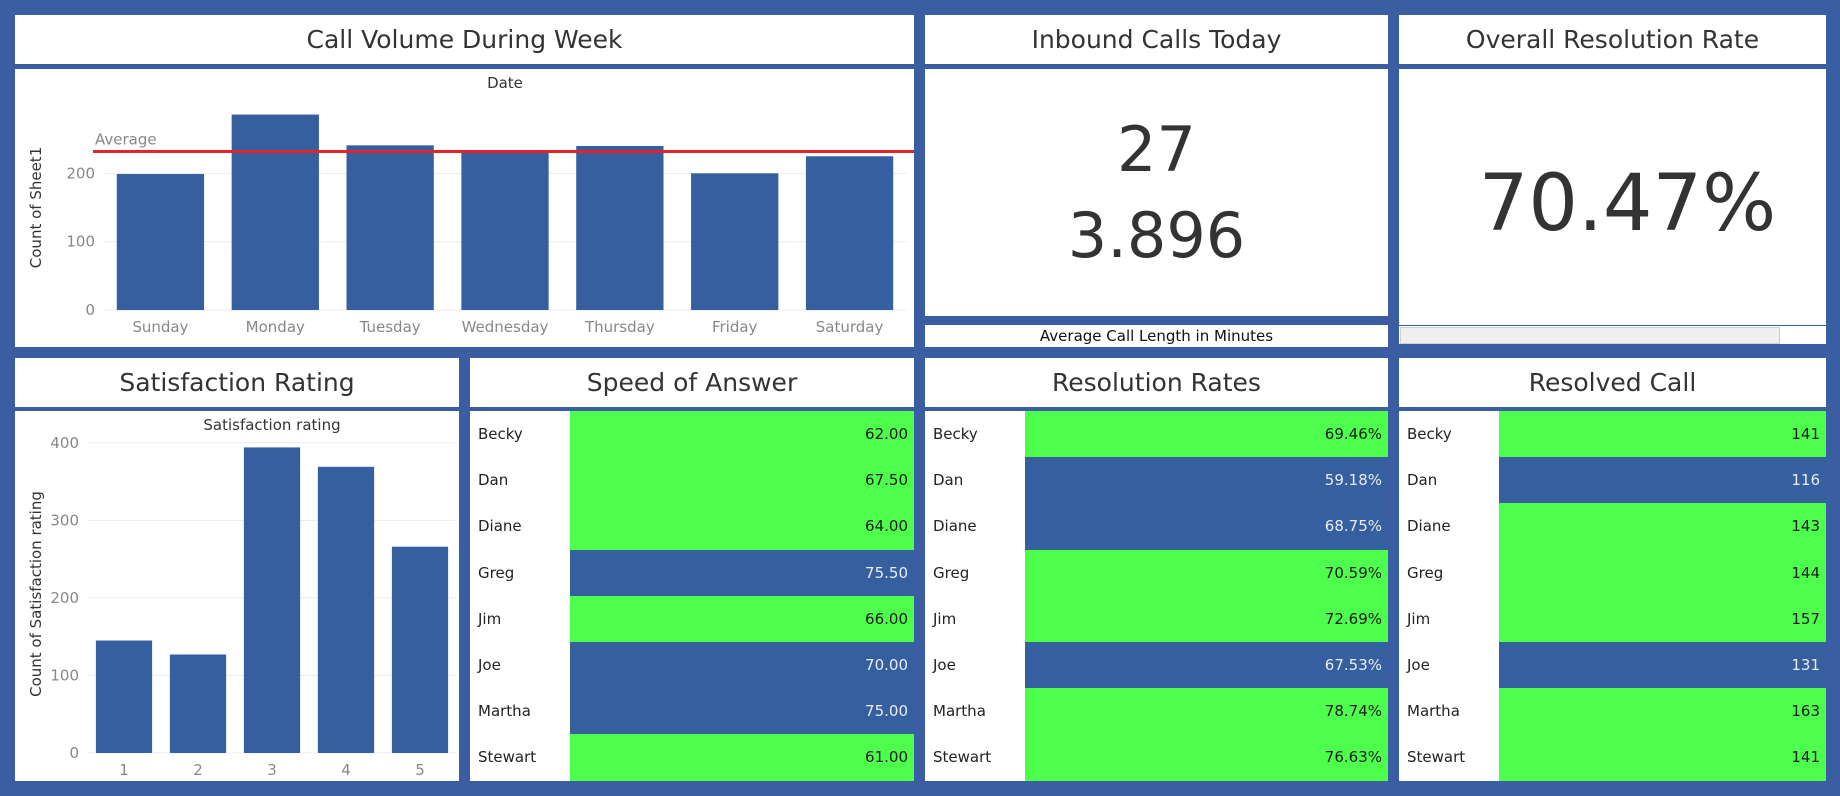 The height and width of the screenshot is (796, 1840). I want to click on inbound-calls-panel: 27 3.896, so click(1156, 192).